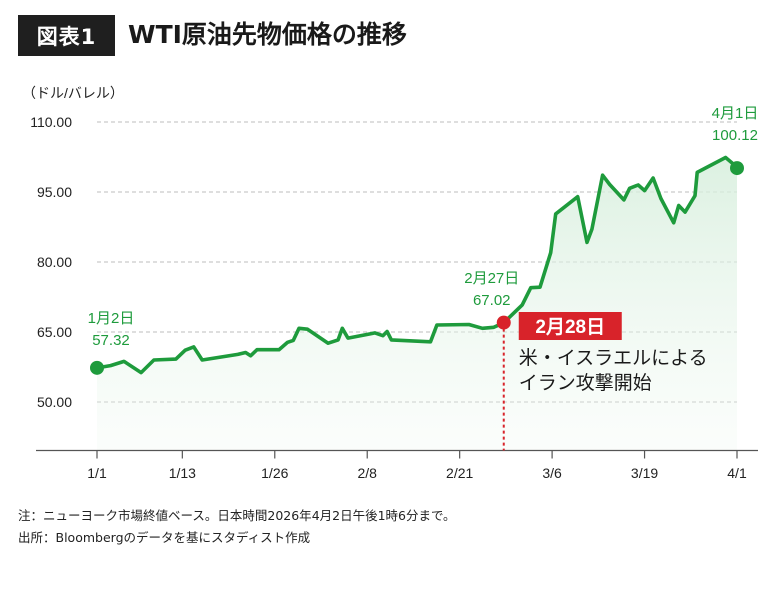  What do you see at coordinates (737, 473) in the screenshot?
I see `x-tick-label: 4/1` at bounding box center [737, 473].